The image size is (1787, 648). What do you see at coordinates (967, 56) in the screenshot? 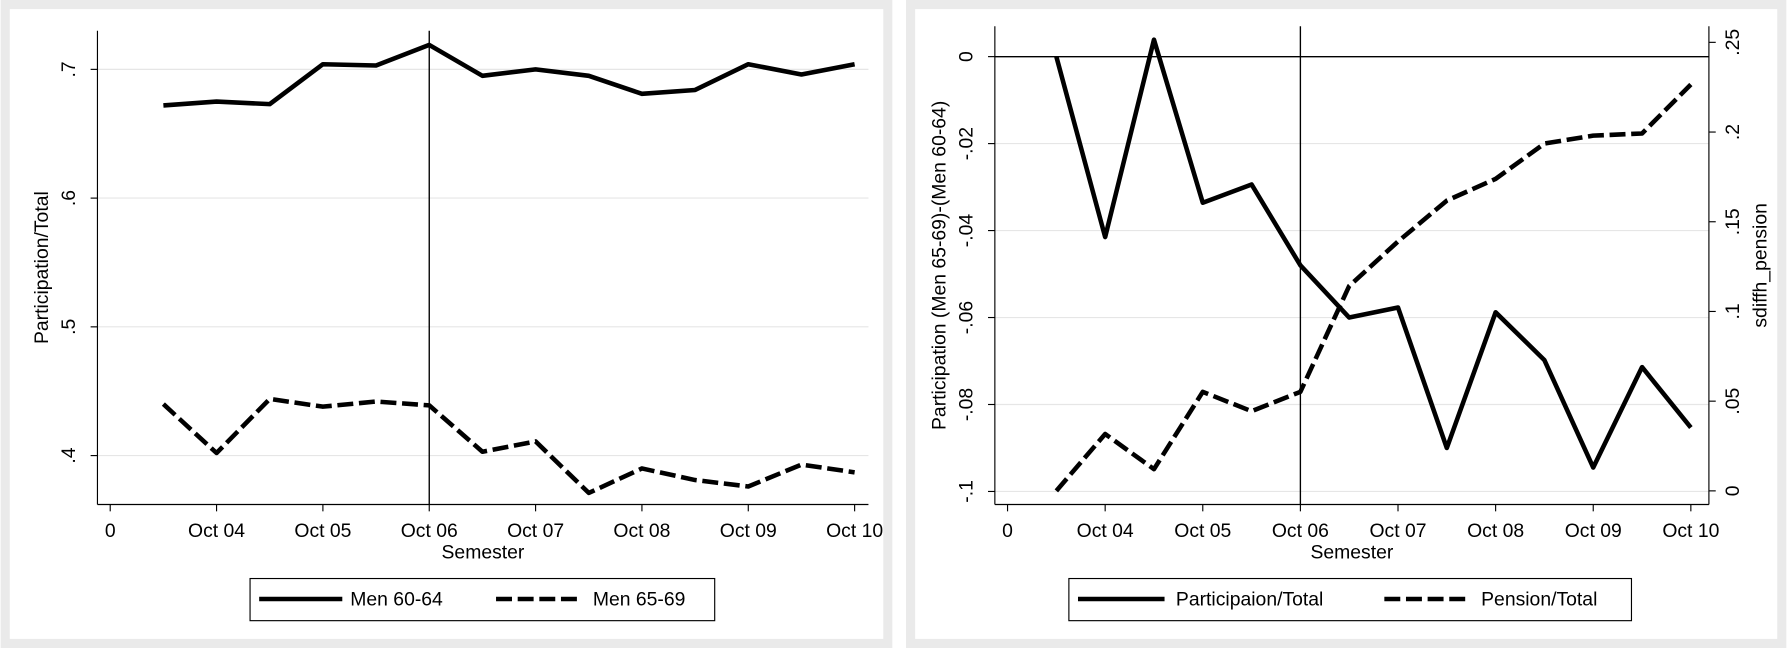
I see `y-tick-label: 0` at bounding box center [967, 56].